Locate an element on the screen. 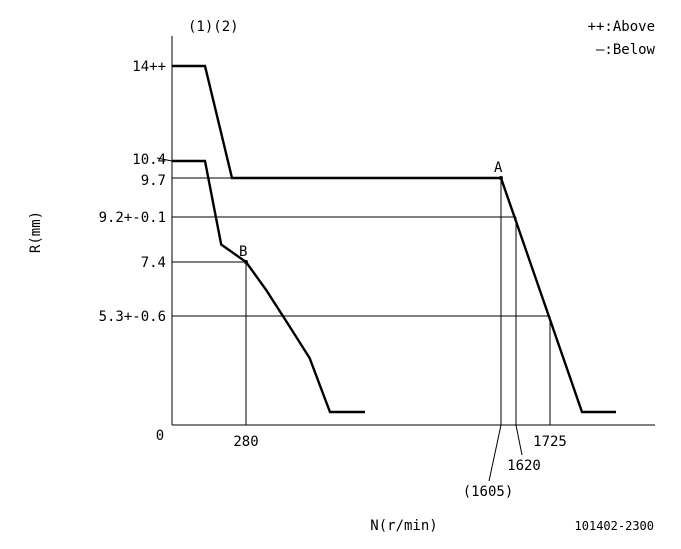 This screenshot has width=681, height=549. x-tick-label-2: 1620 is located at coordinates (524, 466).